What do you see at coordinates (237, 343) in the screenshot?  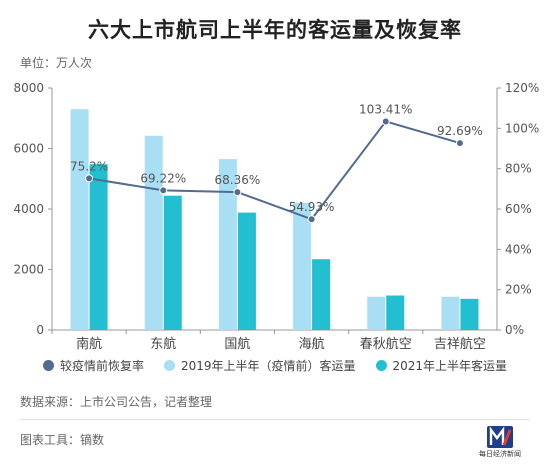 I see `x-tick-label: 国航` at bounding box center [237, 343].